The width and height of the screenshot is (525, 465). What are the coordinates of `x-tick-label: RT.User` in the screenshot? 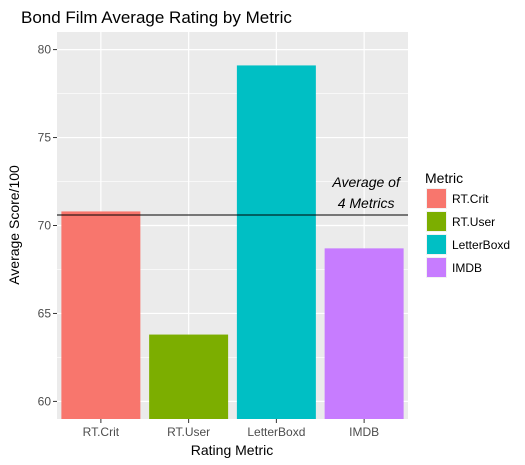 It's located at (188, 432).